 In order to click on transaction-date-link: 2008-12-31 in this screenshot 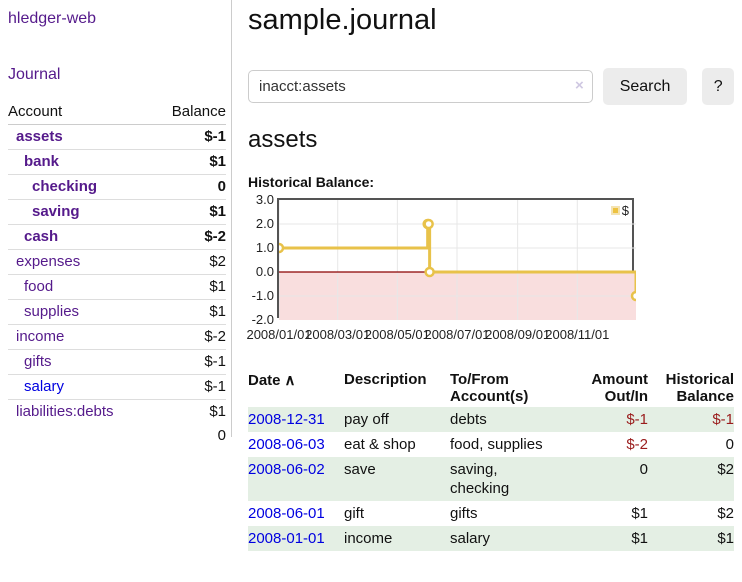, I will do `click(286, 419)`.